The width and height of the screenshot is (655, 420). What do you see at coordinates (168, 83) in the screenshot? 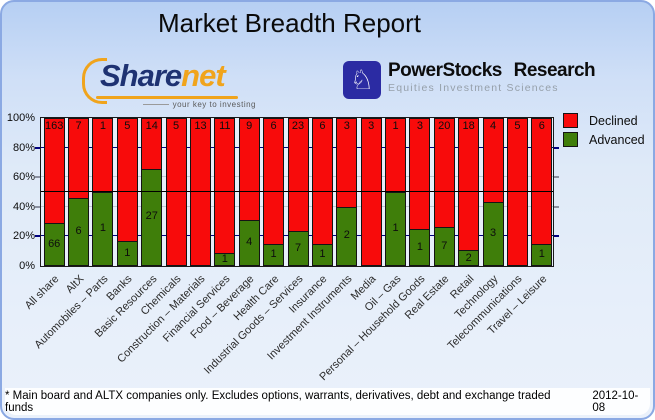
I see `sharenet-logo: Sharenet your key to investing` at bounding box center [168, 83].